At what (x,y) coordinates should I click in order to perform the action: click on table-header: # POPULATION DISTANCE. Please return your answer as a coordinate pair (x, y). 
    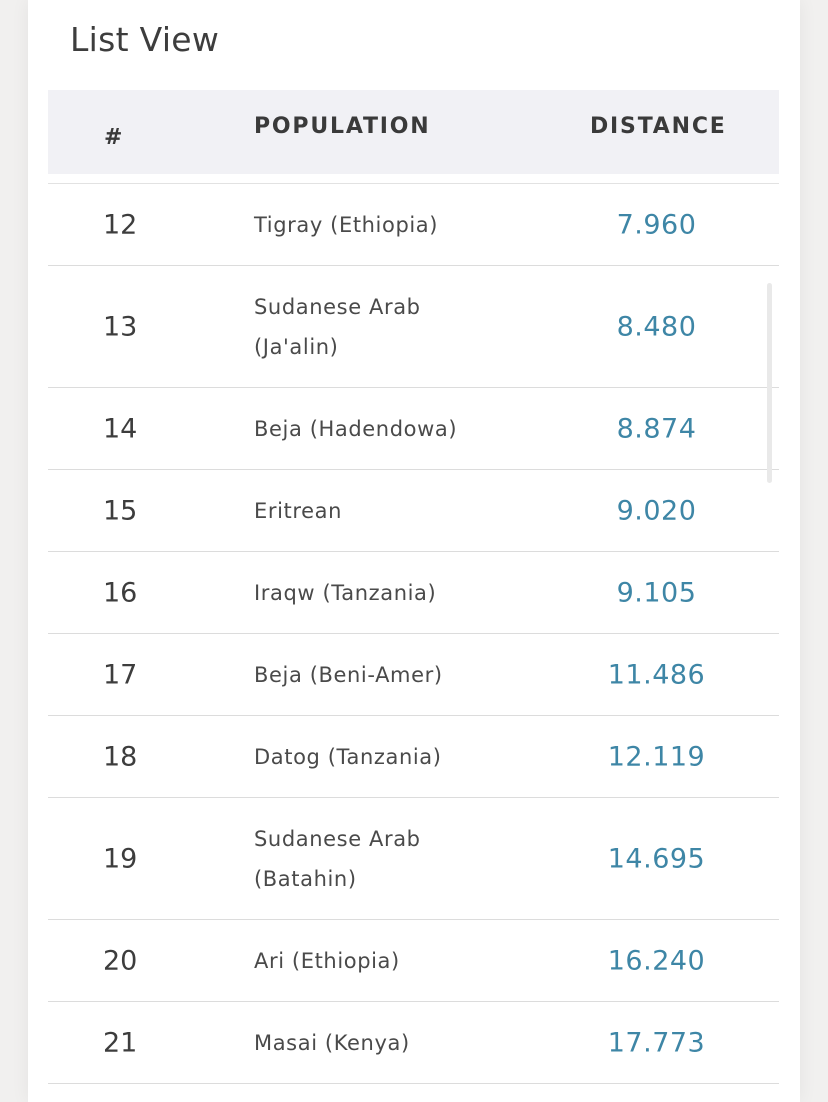
    Looking at the image, I should click on (413, 132).